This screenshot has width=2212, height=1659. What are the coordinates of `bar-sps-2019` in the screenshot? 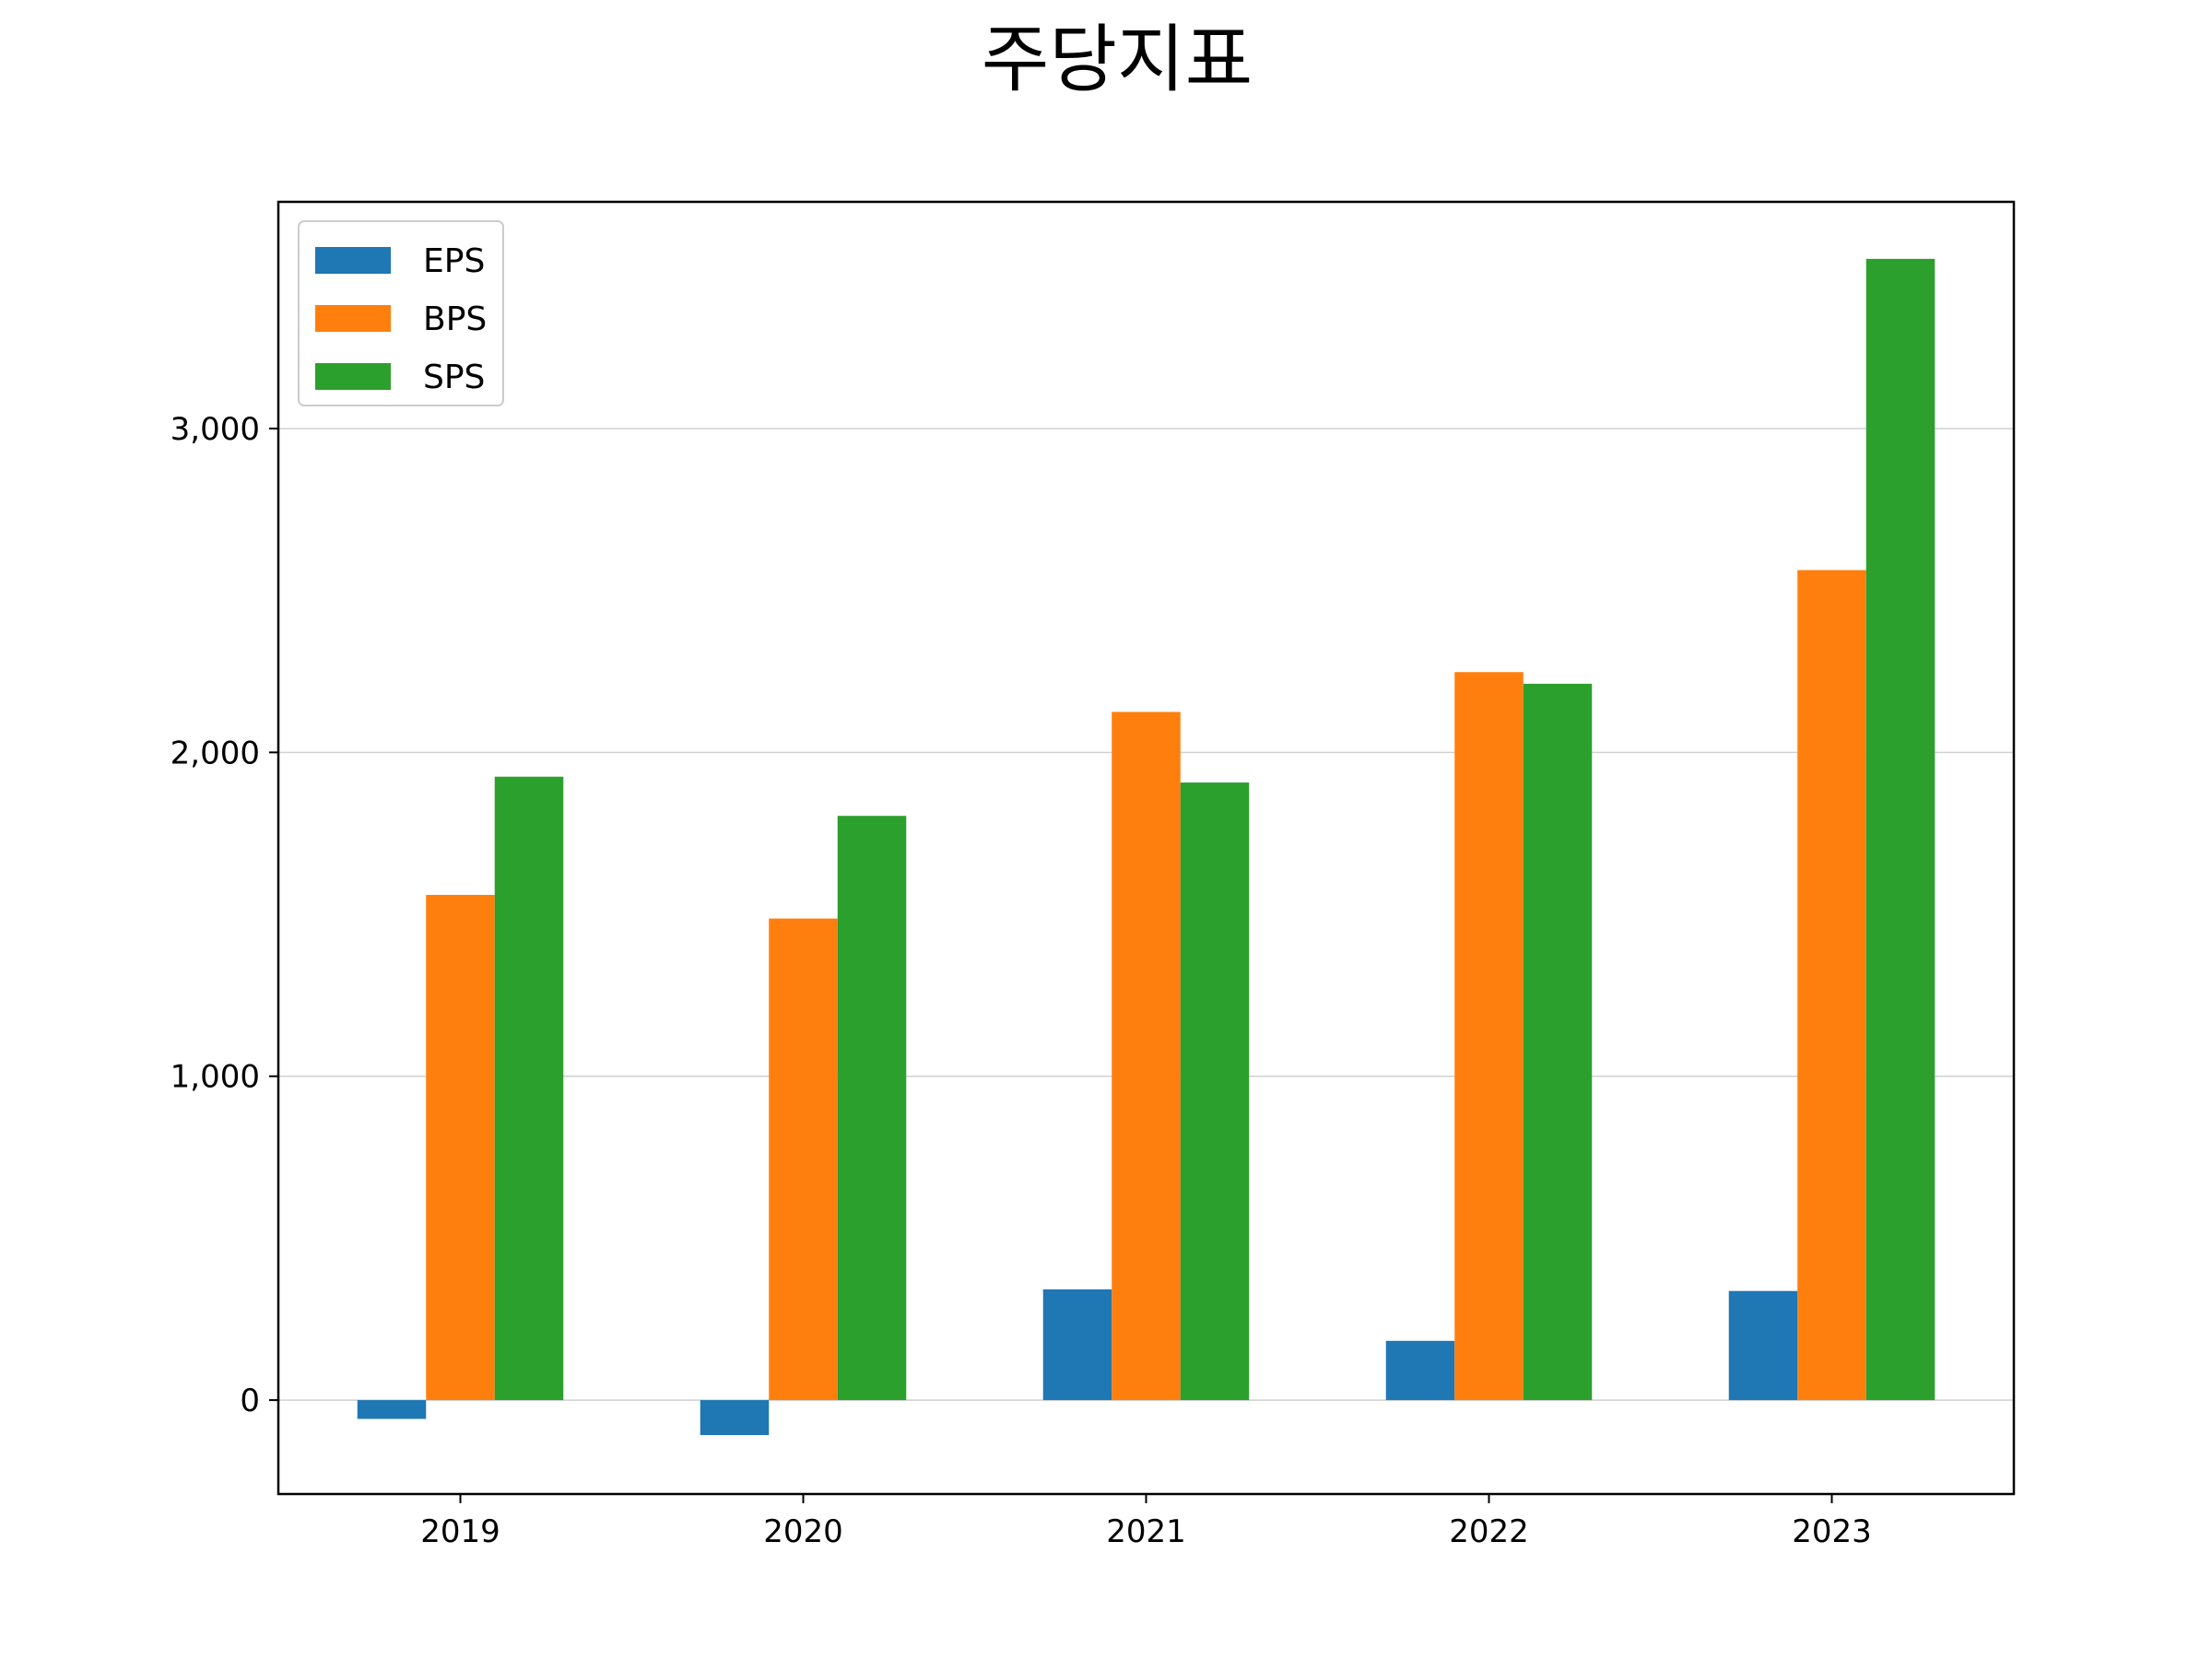 It's located at (529, 1088).